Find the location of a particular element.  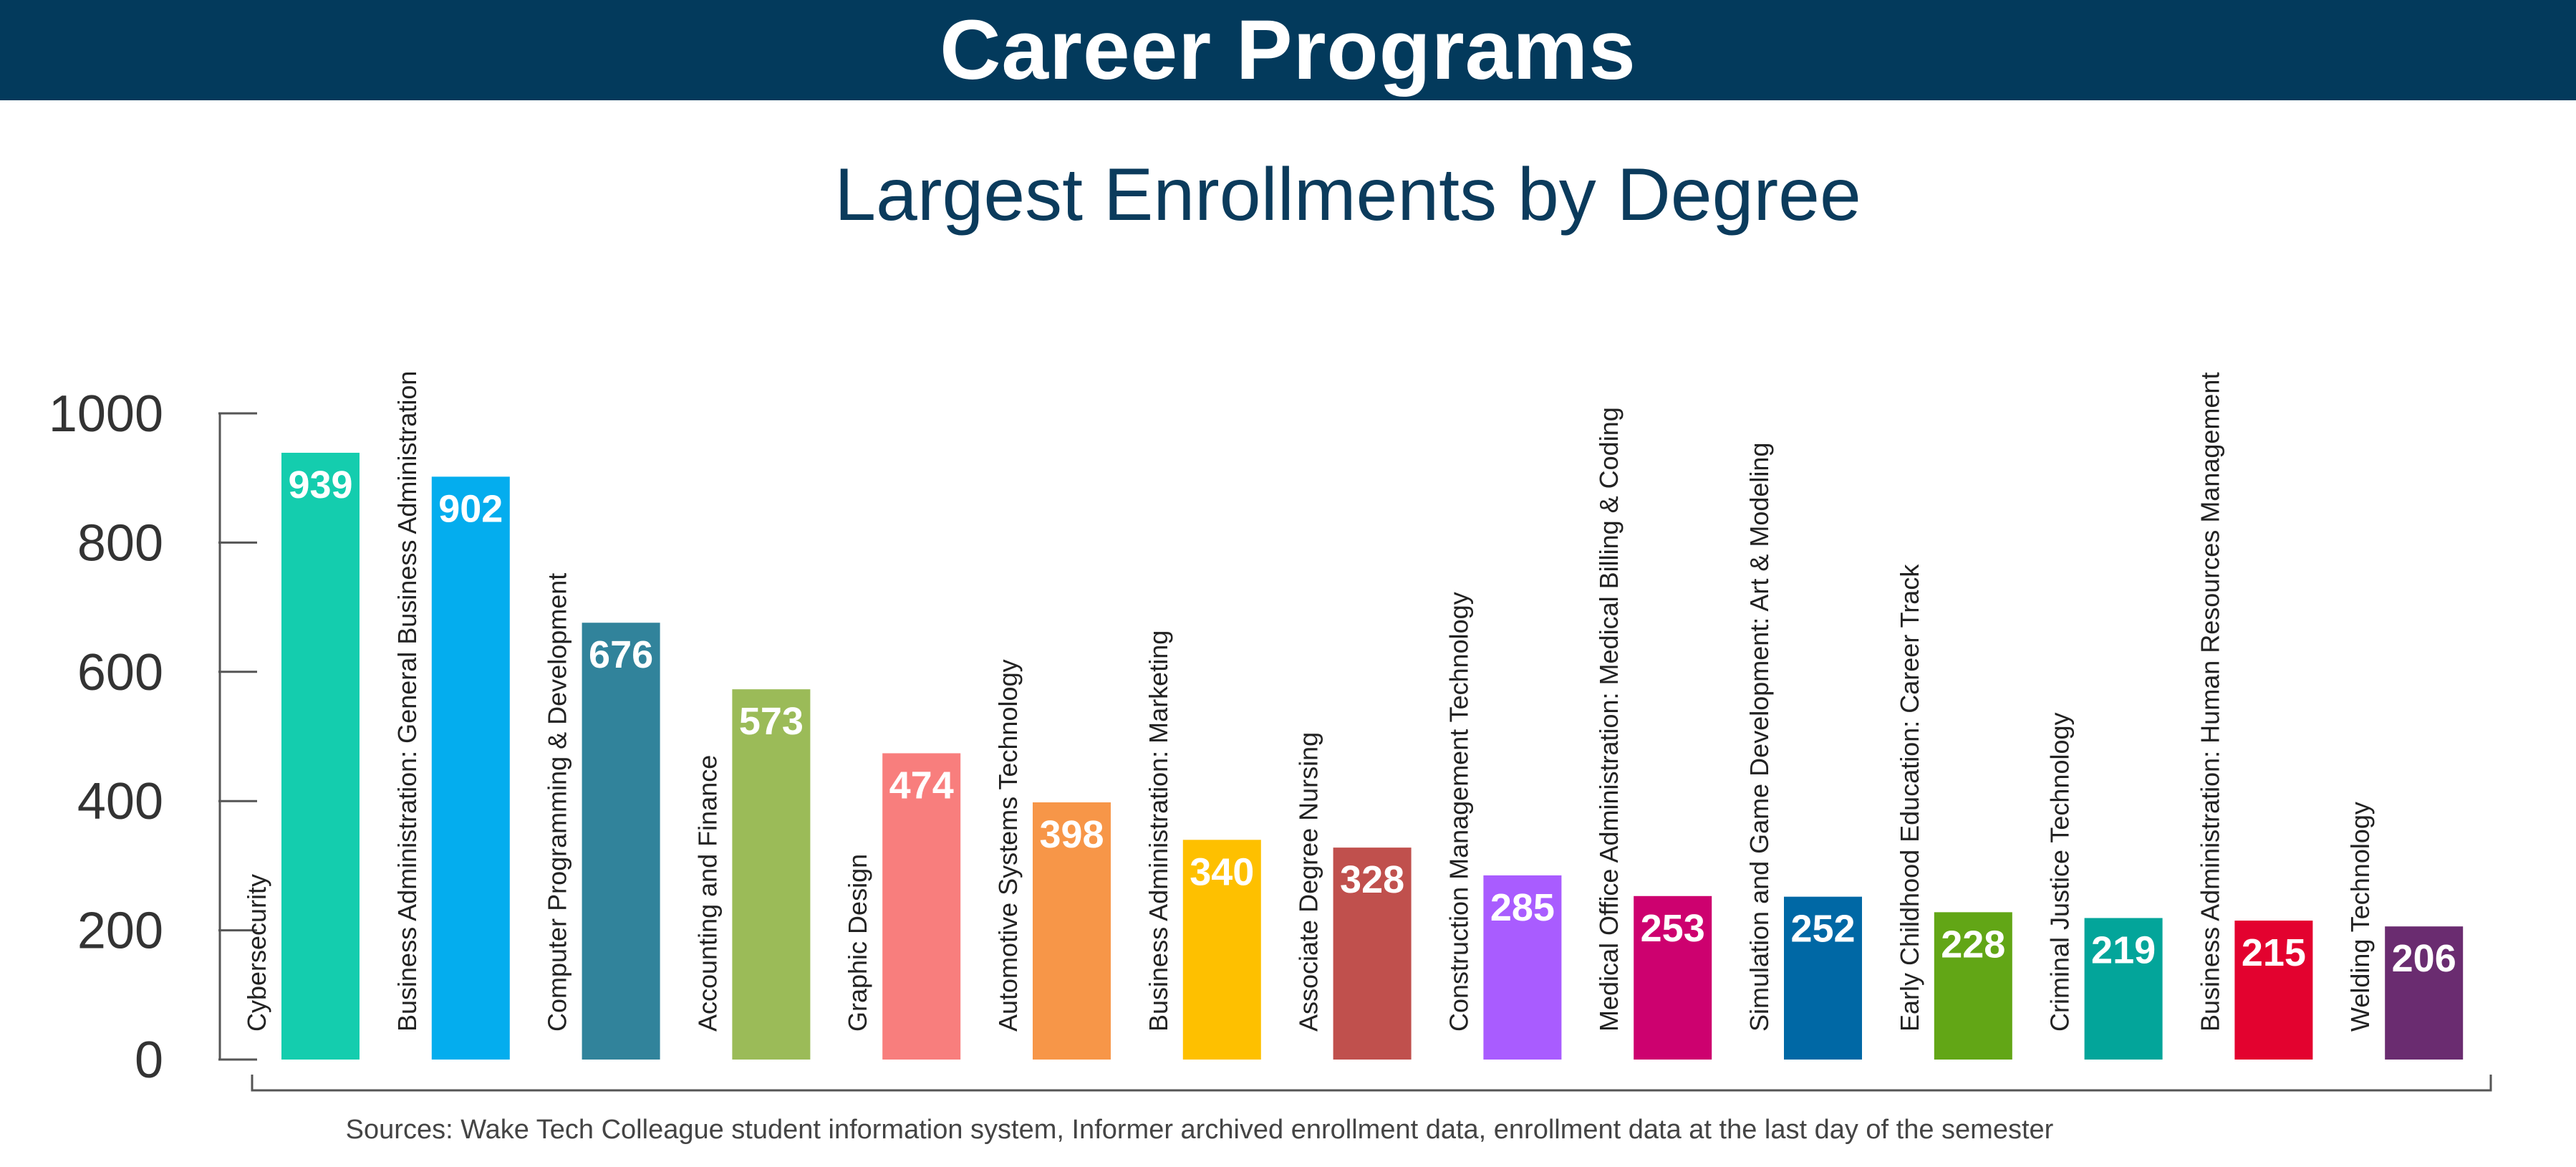

y-tick-label: 800 is located at coordinates (120, 543).